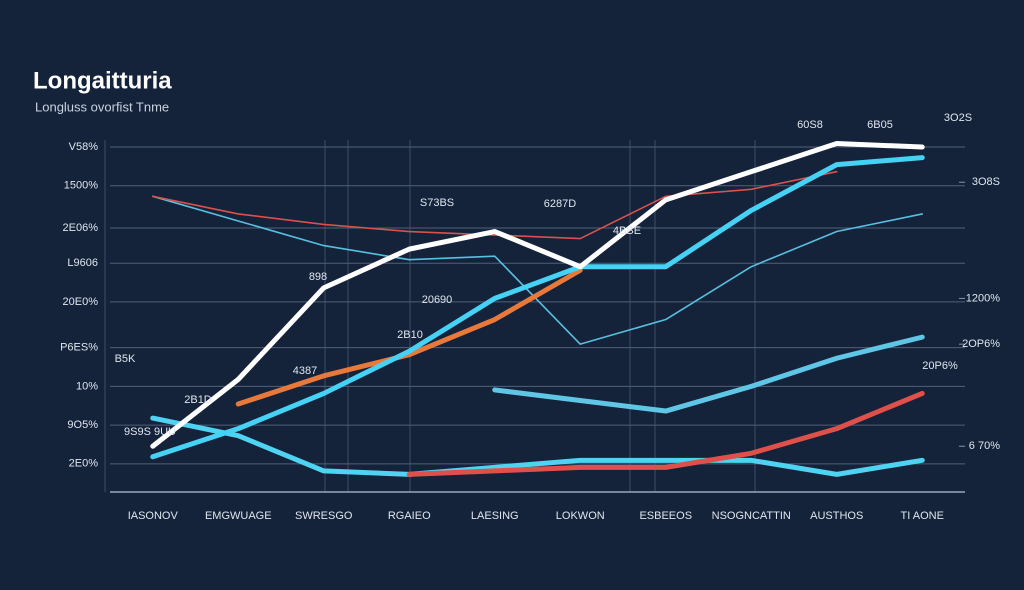  Describe the element at coordinates (409, 516) in the screenshot. I see `x-tick-label: RGAIEO` at that location.